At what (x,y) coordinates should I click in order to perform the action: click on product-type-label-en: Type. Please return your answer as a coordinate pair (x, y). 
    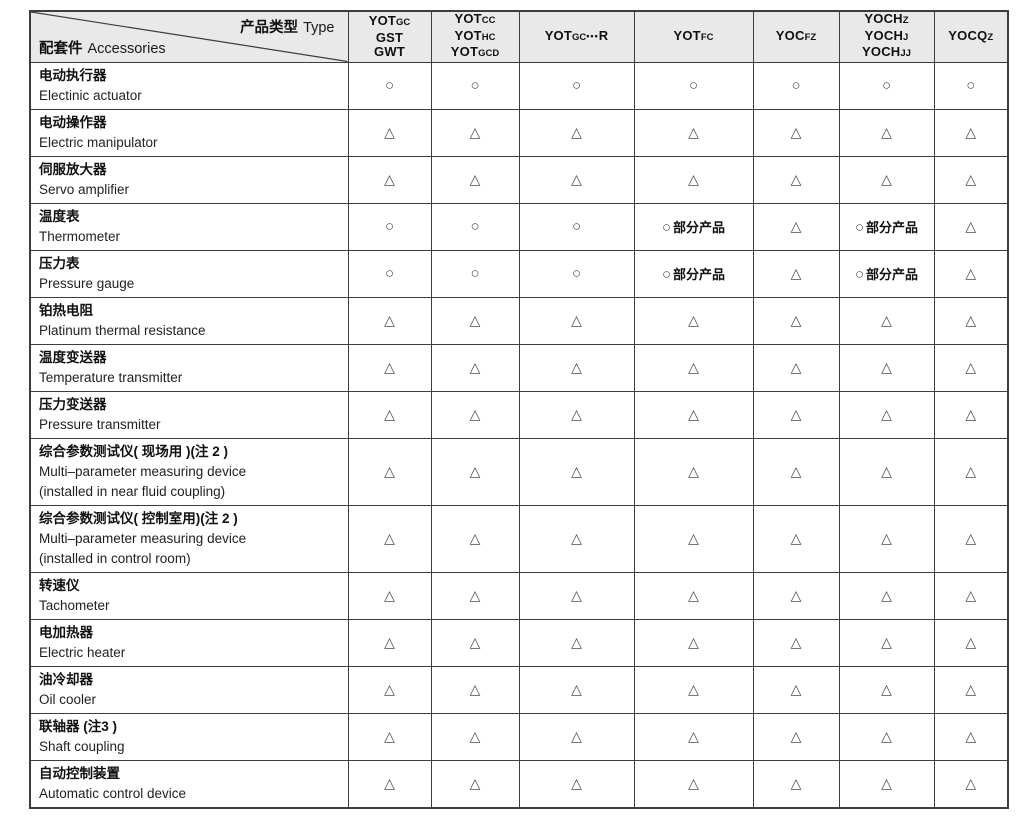
    Looking at the image, I should click on (319, 28).